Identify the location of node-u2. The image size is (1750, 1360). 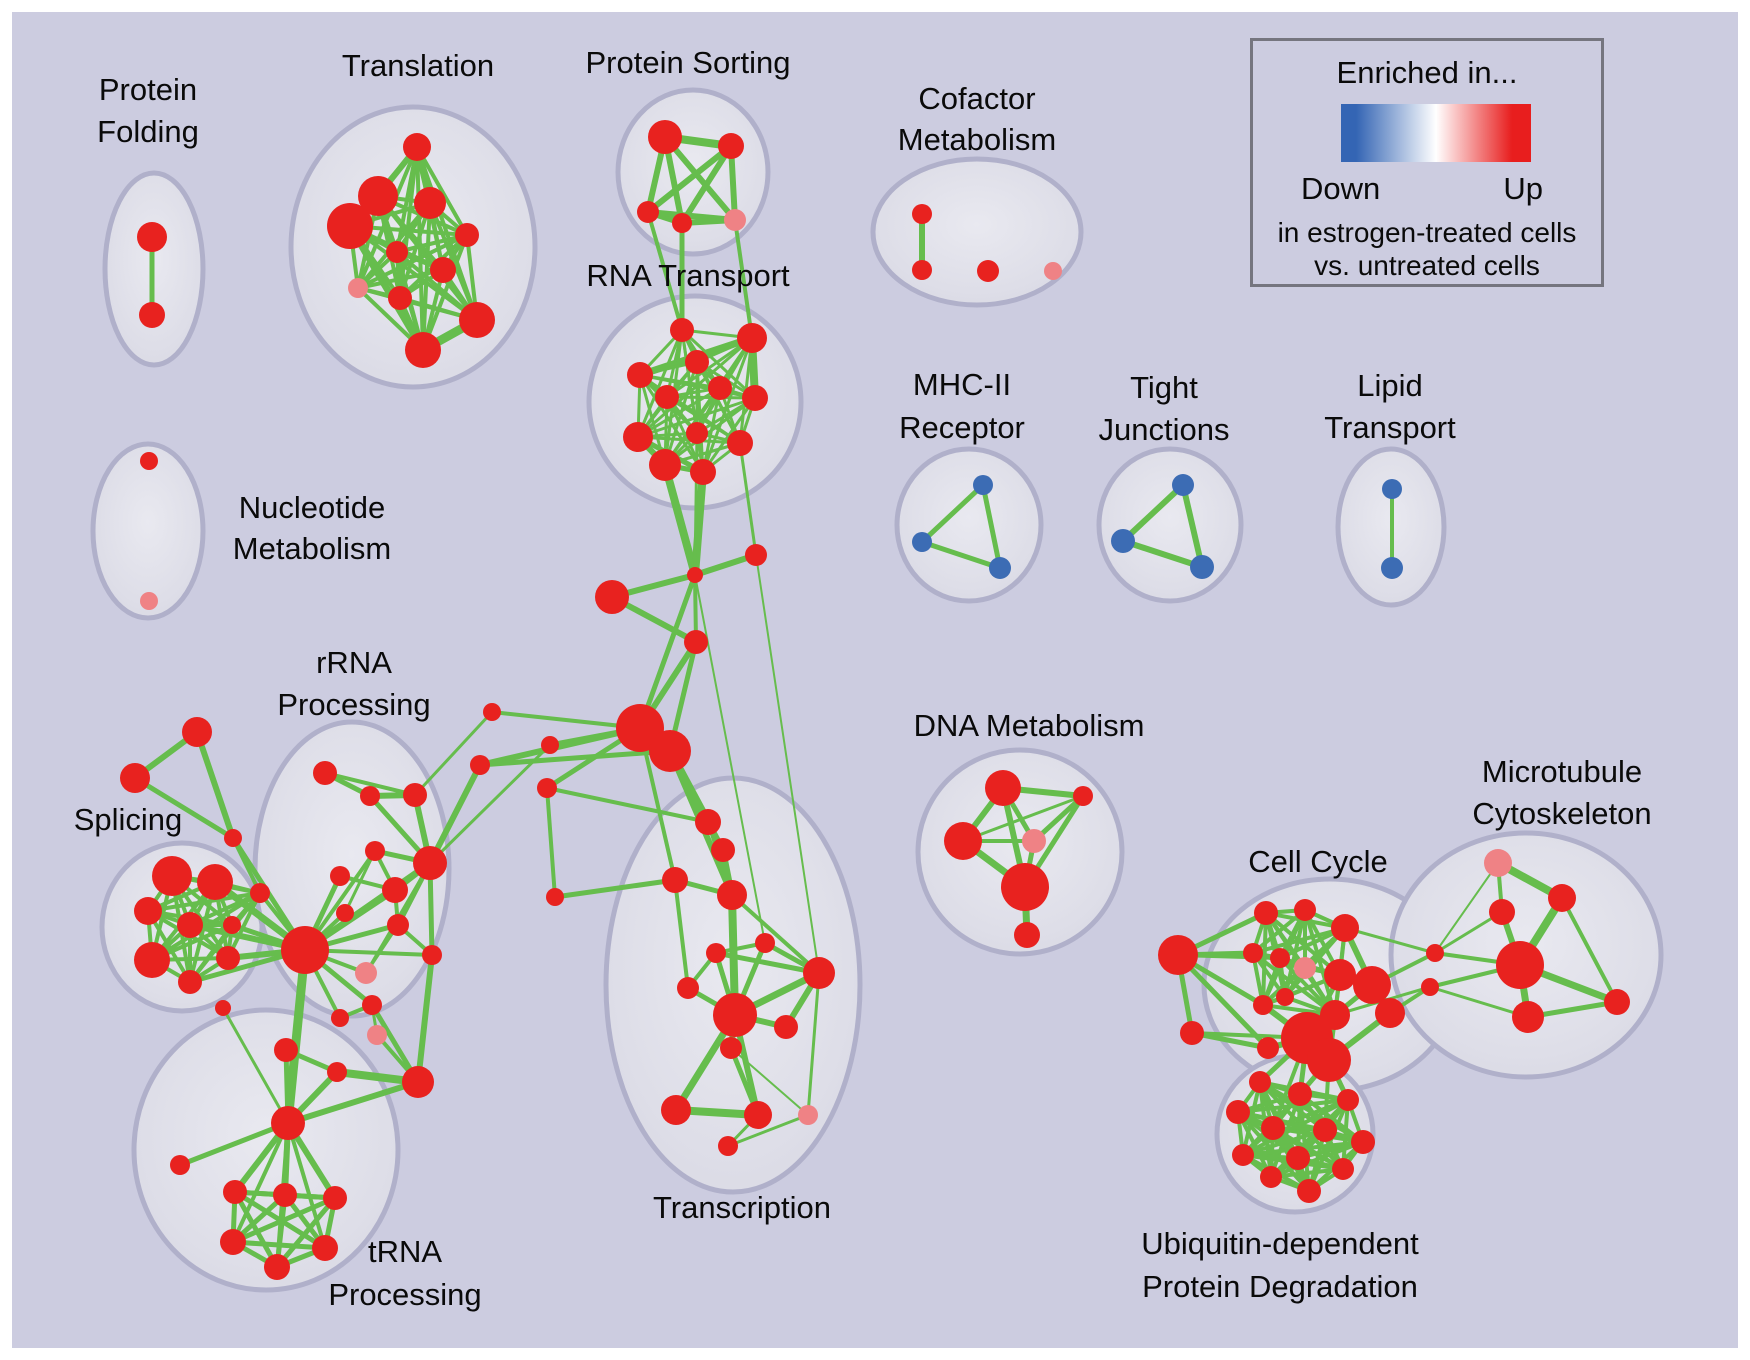
(1300, 1094).